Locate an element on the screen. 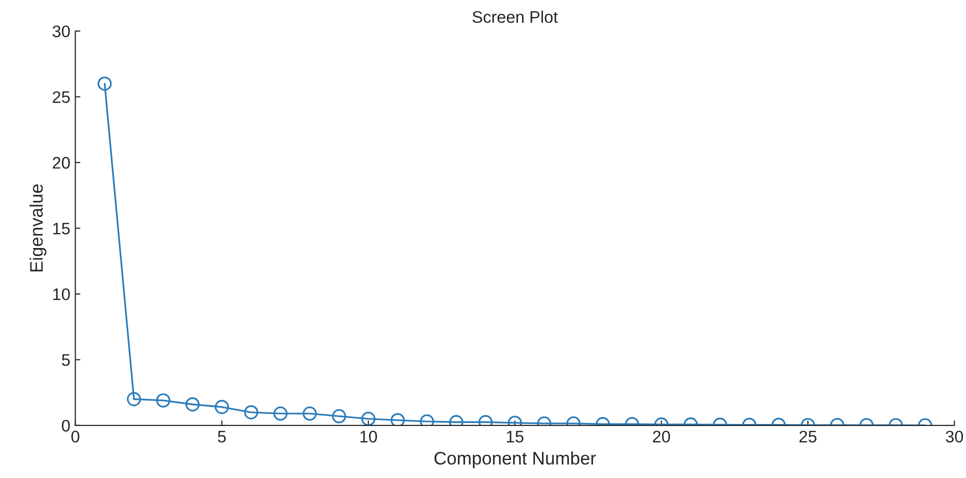 The image size is (966, 478). y-tick-label: 10 is located at coordinates (61, 294).